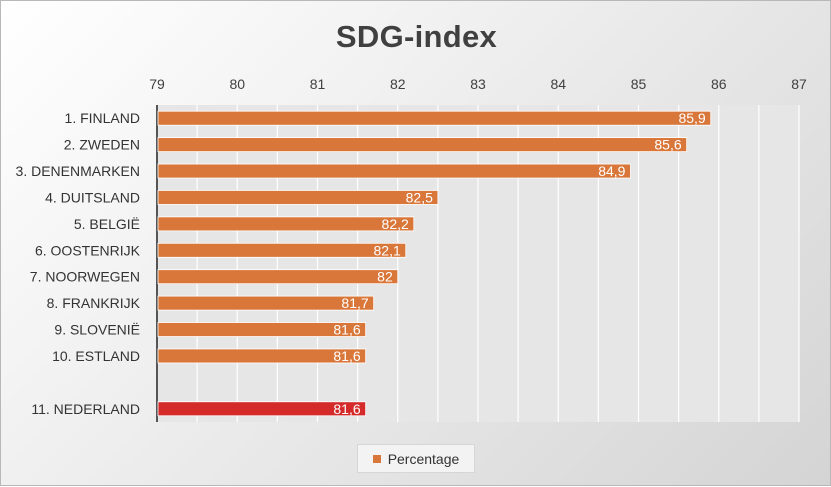  Describe the element at coordinates (102, 145) in the screenshot. I see `category-label: 2. ZWEDEN` at that location.